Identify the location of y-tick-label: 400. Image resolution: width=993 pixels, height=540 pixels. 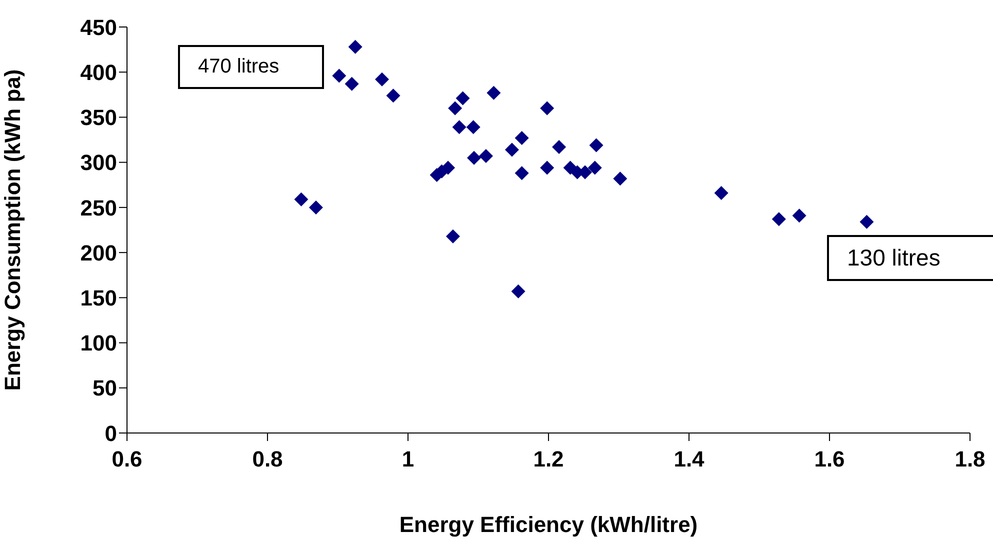
(98, 72).